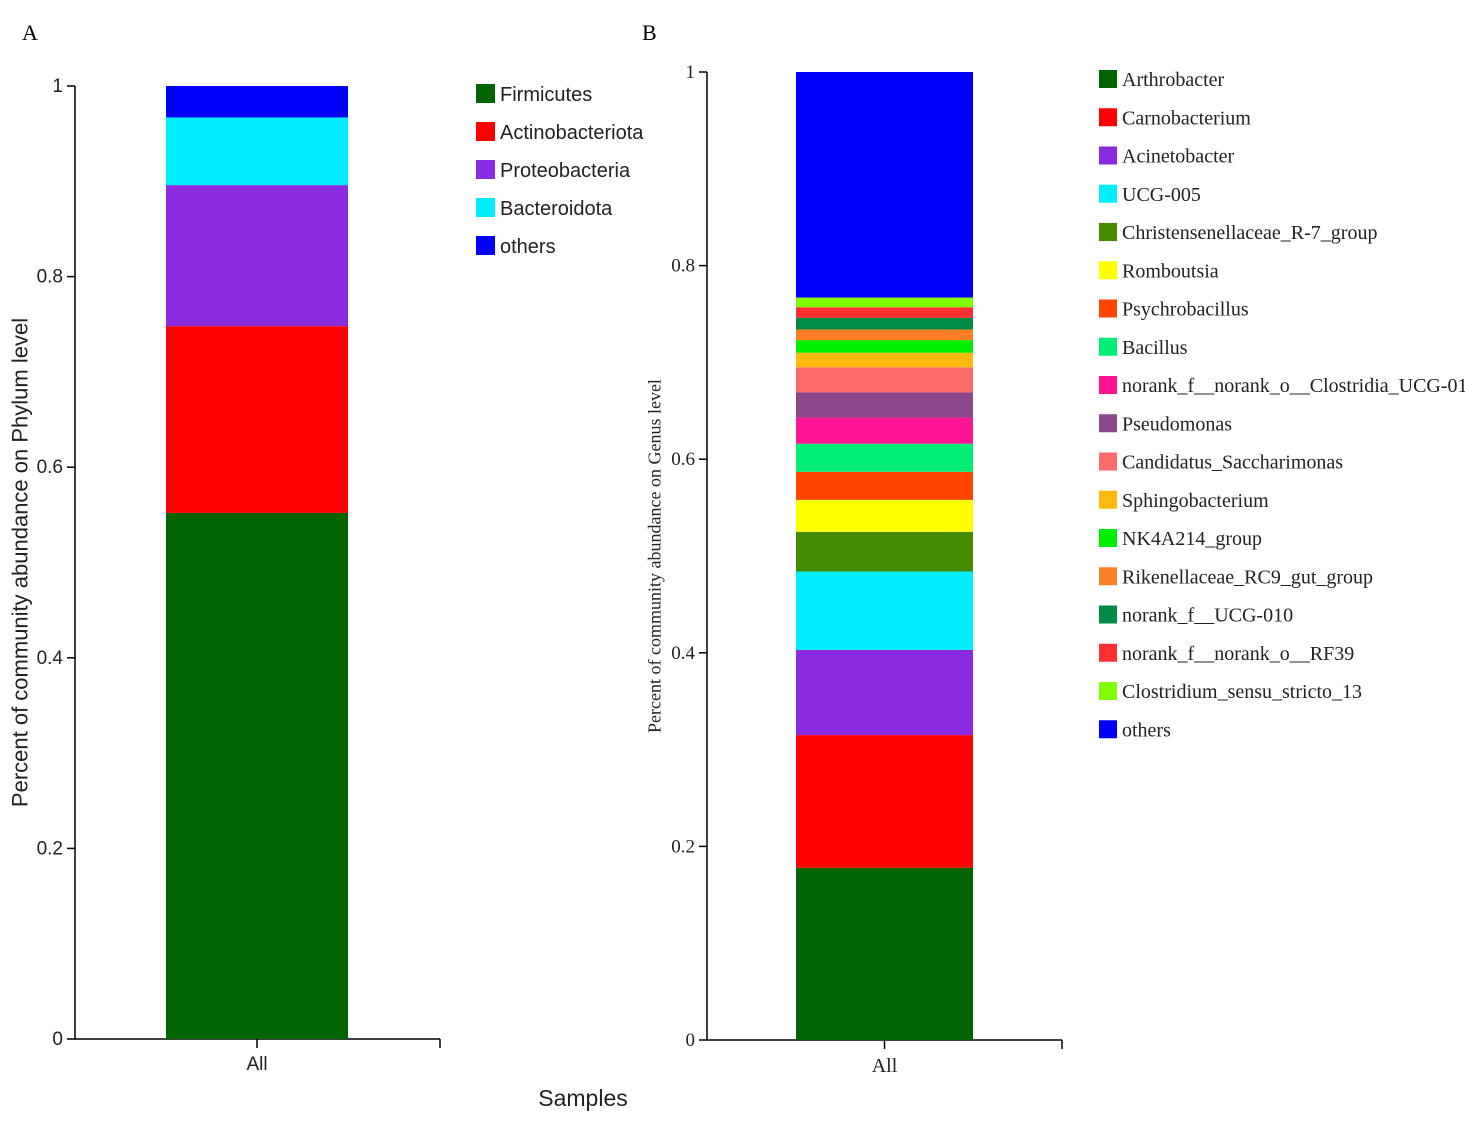  What do you see at coordinates (1242, 692) in the screenshot?
I see `legend-label: Clostridium_sensu_stricto_13` at bounding box center [1242, 692].